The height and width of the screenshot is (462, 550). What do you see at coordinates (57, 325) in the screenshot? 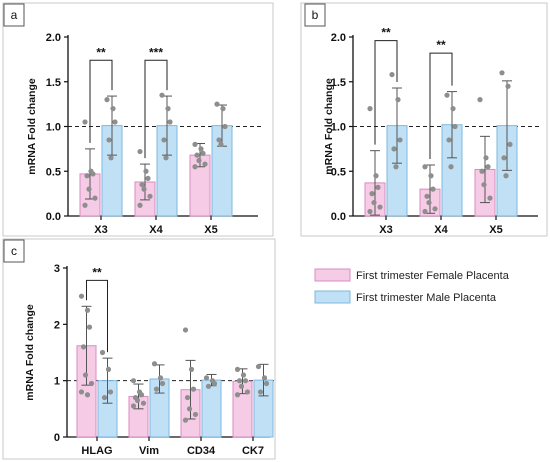
I see `chart-c-y-tick-label: 2` at bounding box center [57, 325].